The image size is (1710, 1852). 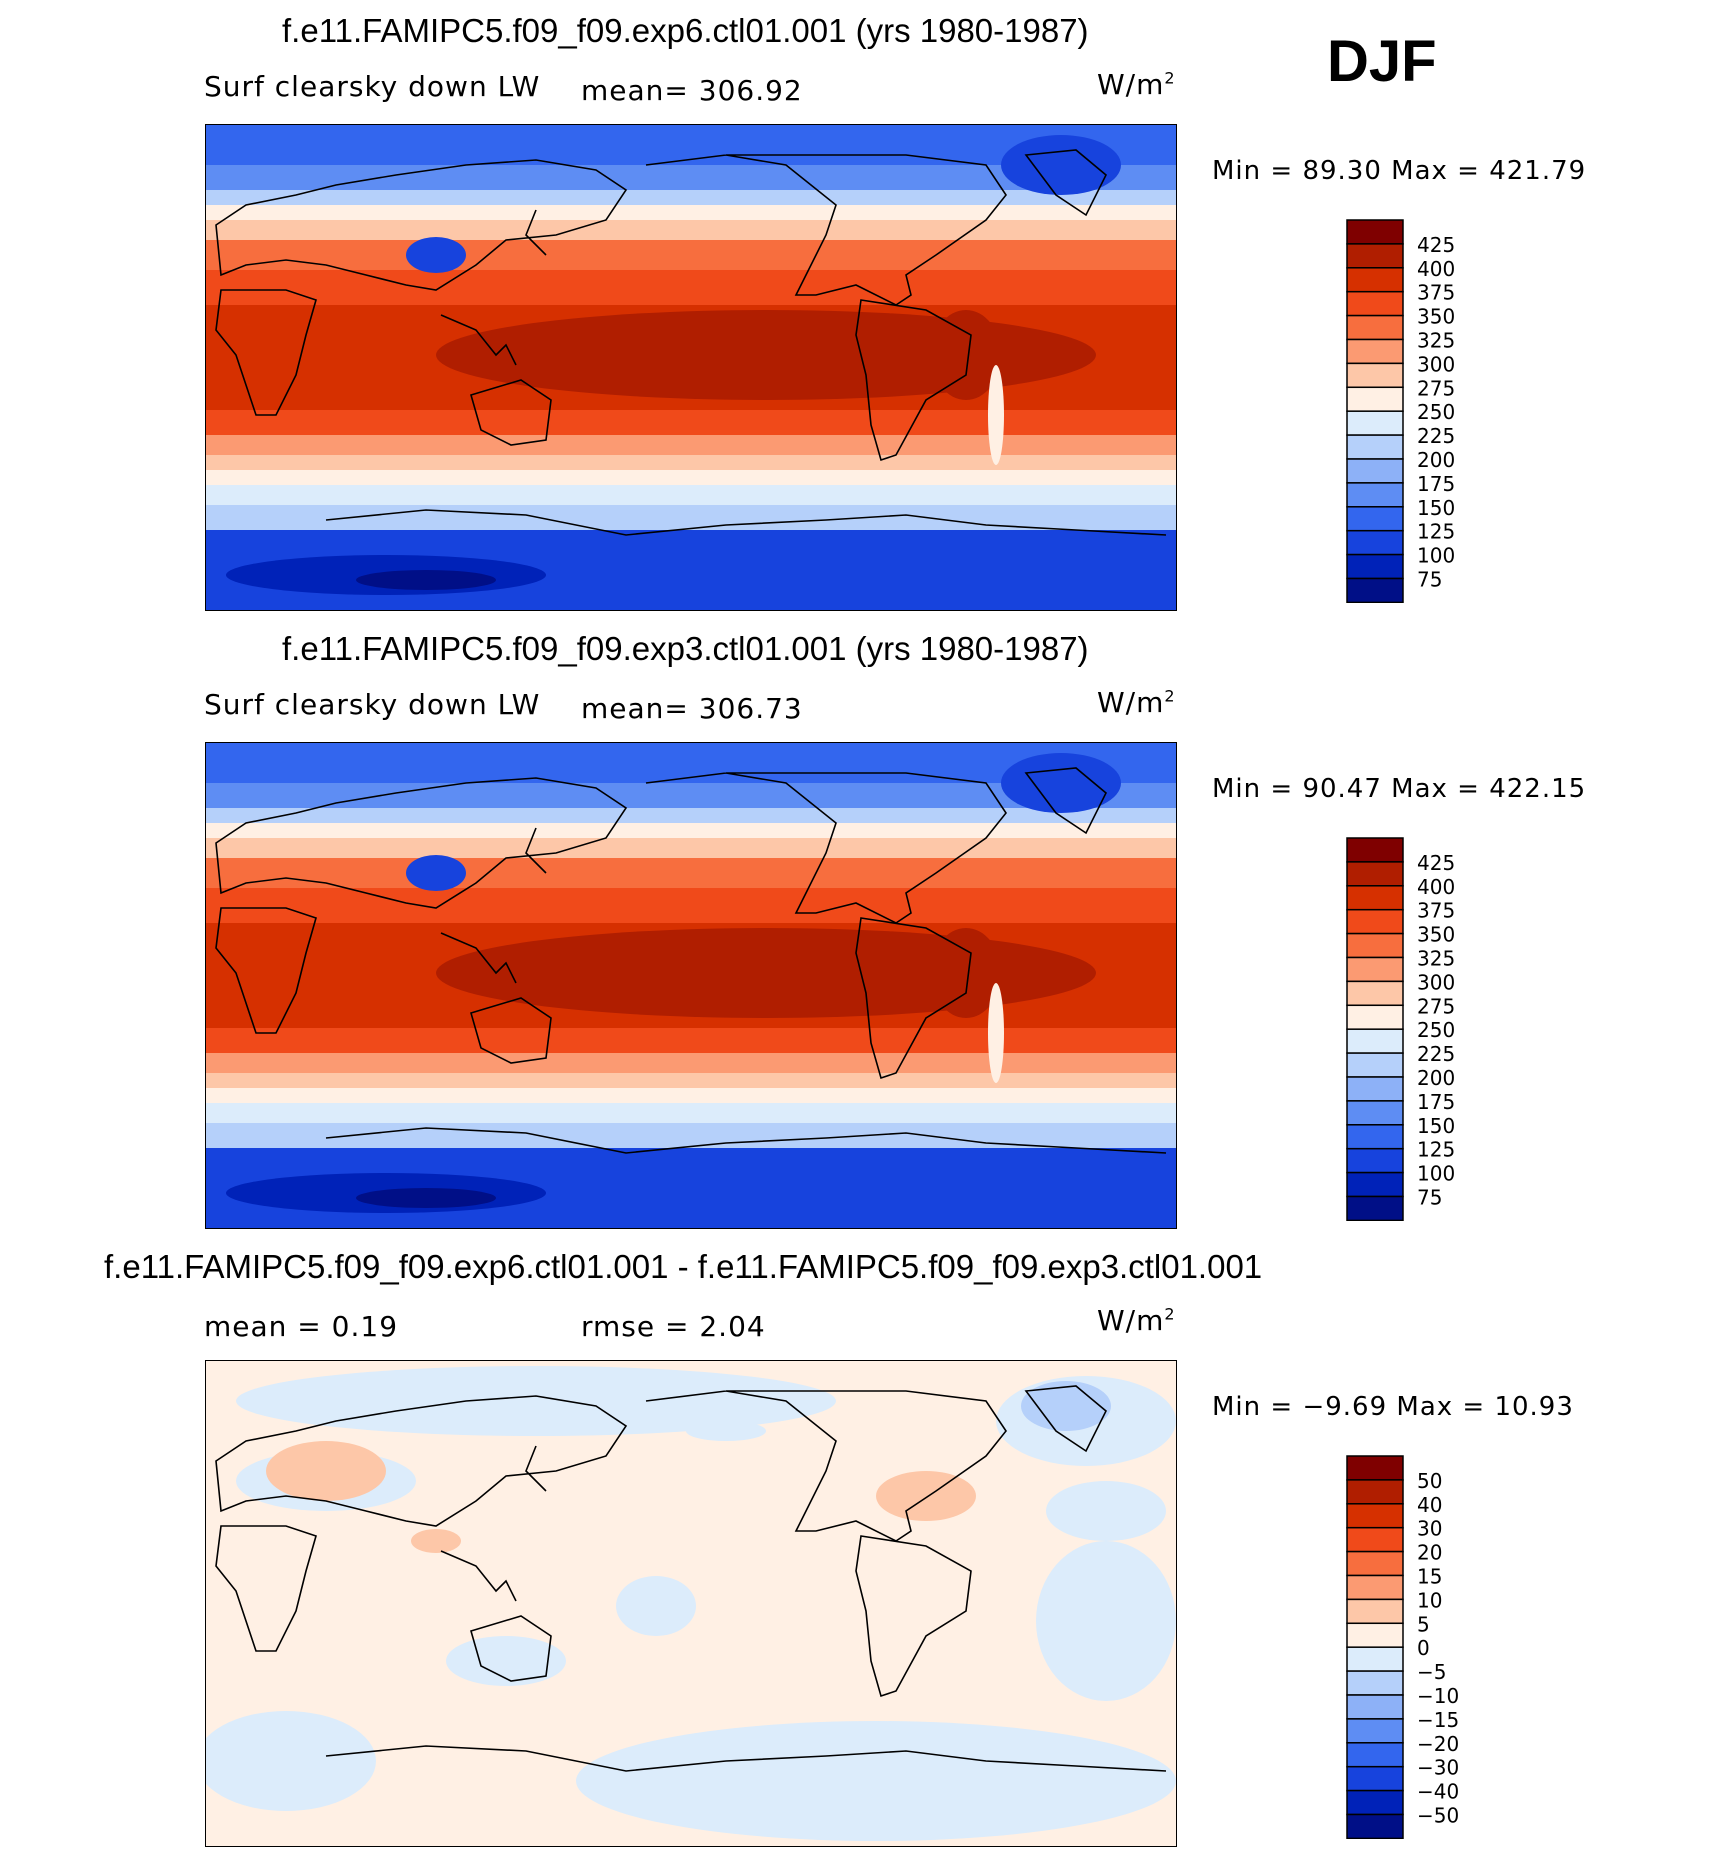 What do you see at coordinates (1438, 1744) in the screenshot?
I see `colorbar-label: −20` at bounding box center [1438, 1744].